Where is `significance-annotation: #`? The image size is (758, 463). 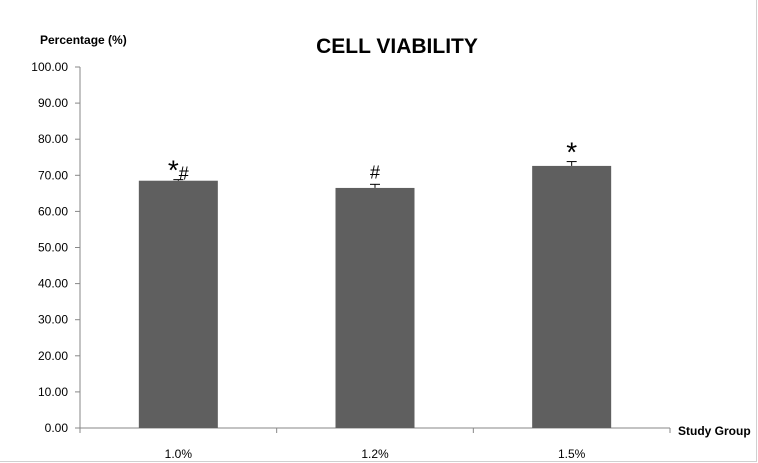 significance-annotation: # is located at coordinates (375, 172).